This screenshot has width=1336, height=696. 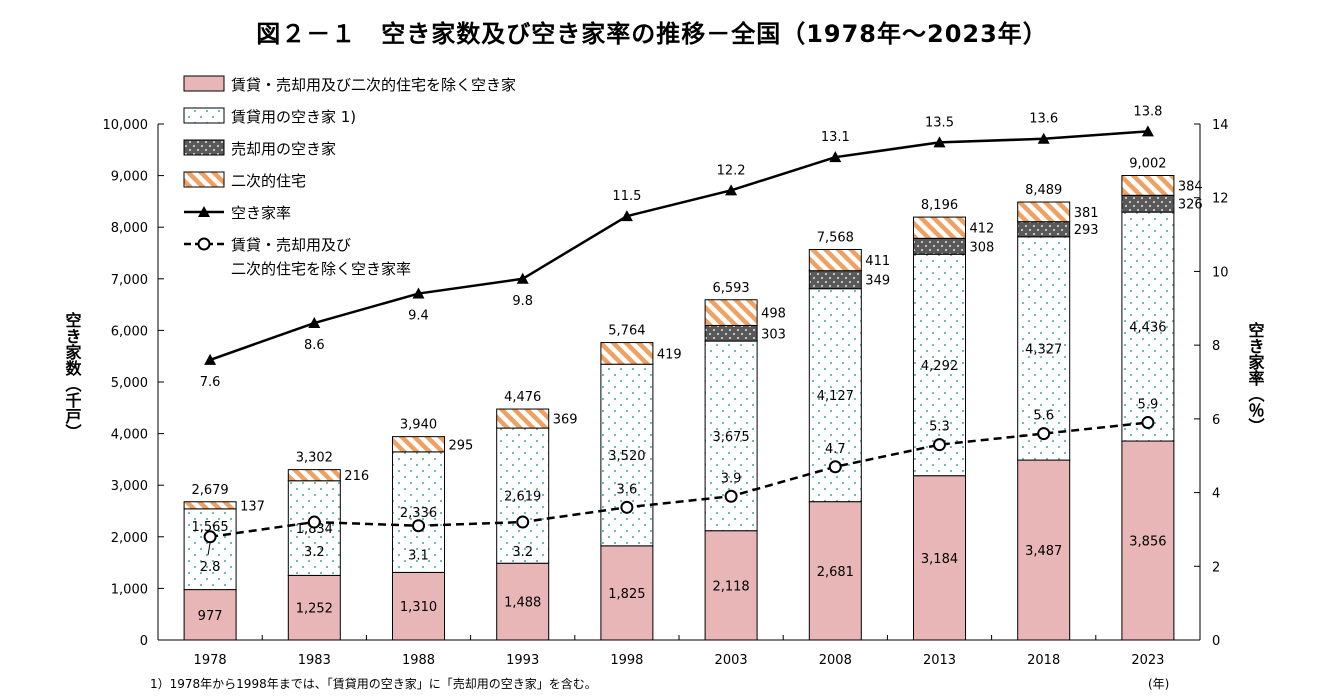 I want to click on data-label-total: 4,476, so click(x=522, y=397).